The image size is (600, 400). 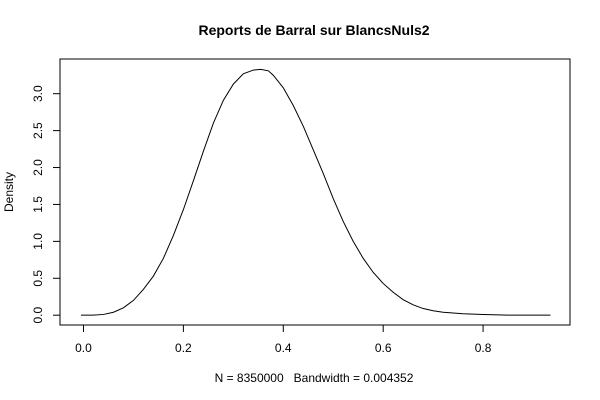 I want to click on y-tick-label: 1.0, so click(x=38, y=241).